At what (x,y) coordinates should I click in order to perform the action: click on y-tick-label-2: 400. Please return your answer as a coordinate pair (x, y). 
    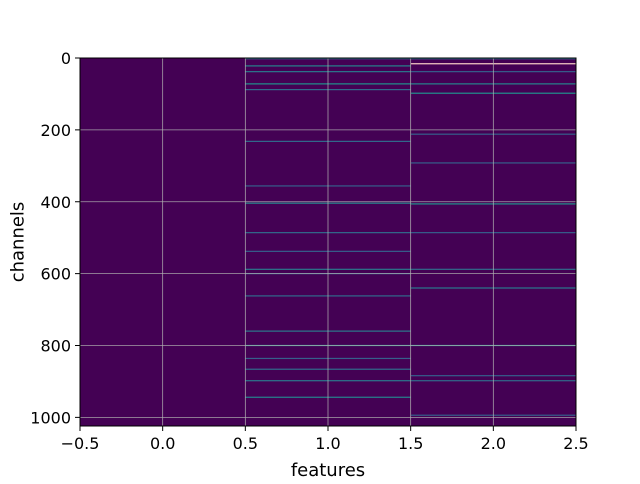
    Looking at the image, I should click on (55, 202).